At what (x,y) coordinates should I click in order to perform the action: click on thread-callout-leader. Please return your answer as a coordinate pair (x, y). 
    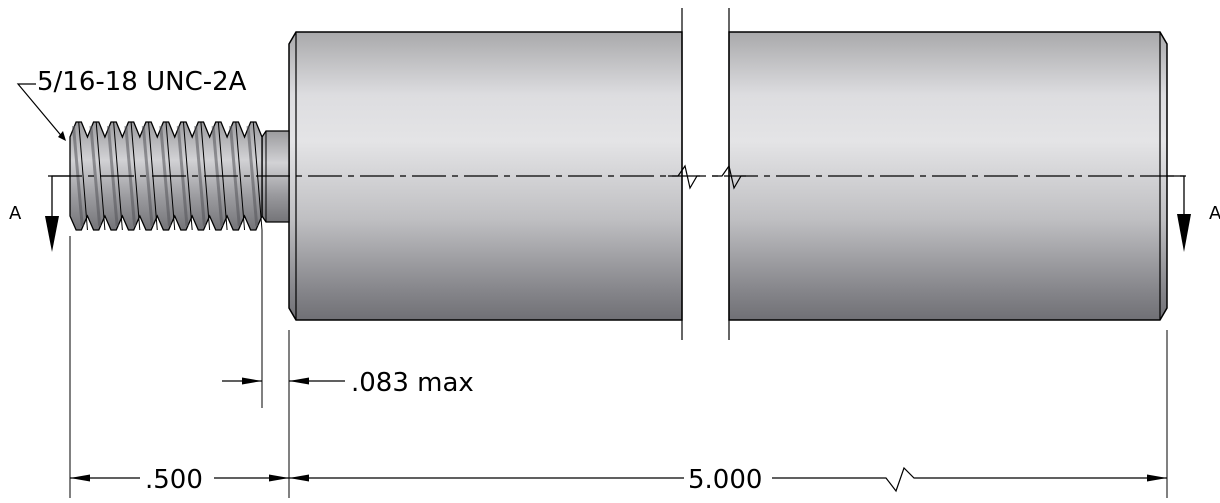
    Looking at the image, I should click on (41, 112).